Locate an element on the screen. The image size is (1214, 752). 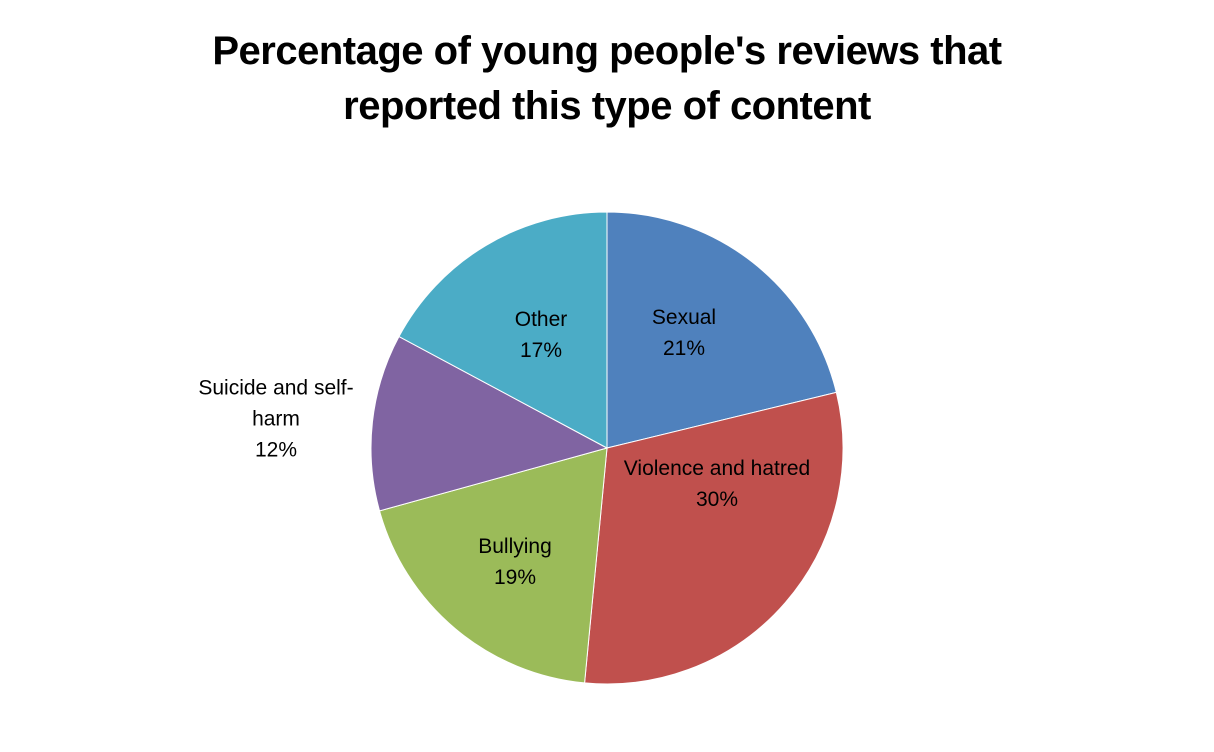
slice-data-label: Other 17% is located at coordinates (541, 335).